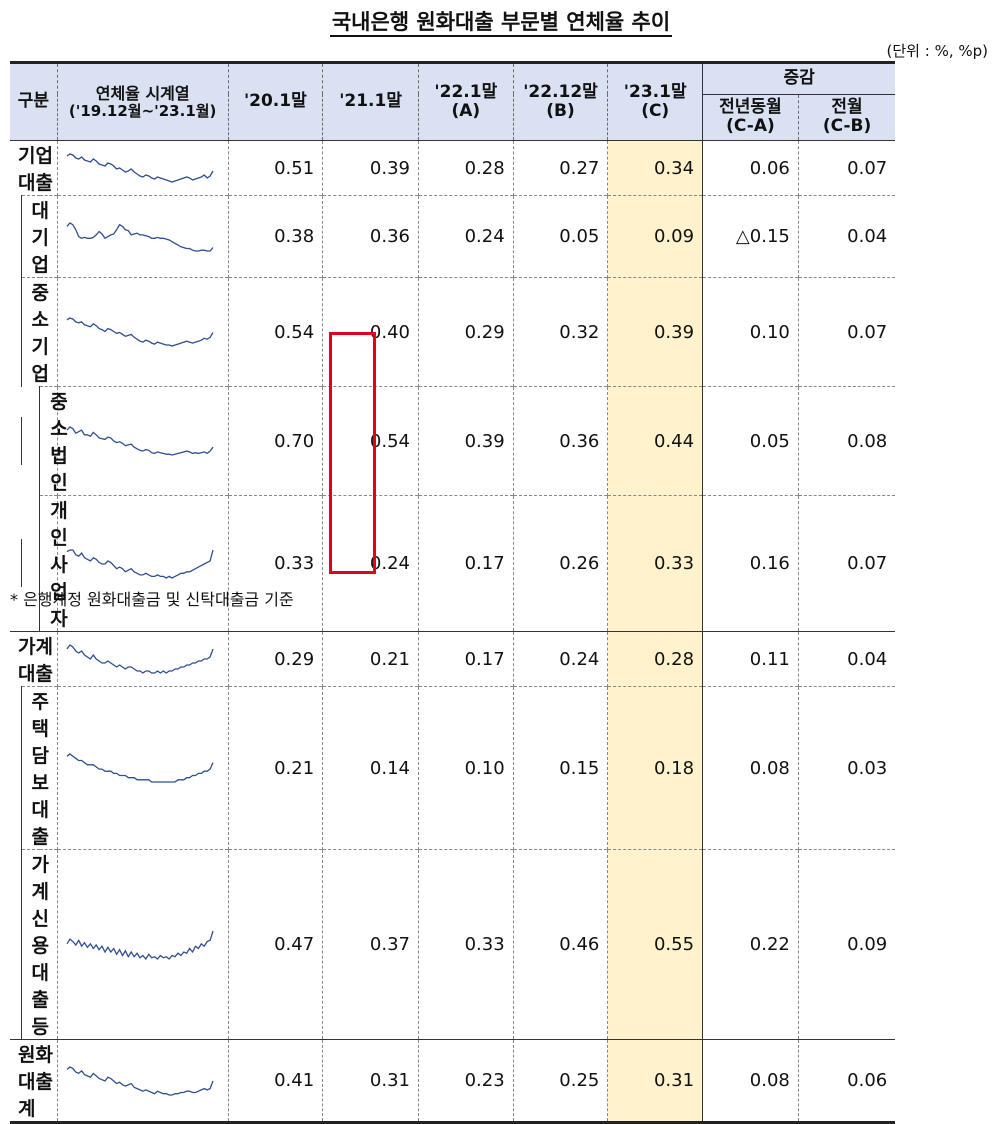  Describe the element at coordinates (370, 168) in the screenshot. I see `cell-v2101: 0.39` at that location.